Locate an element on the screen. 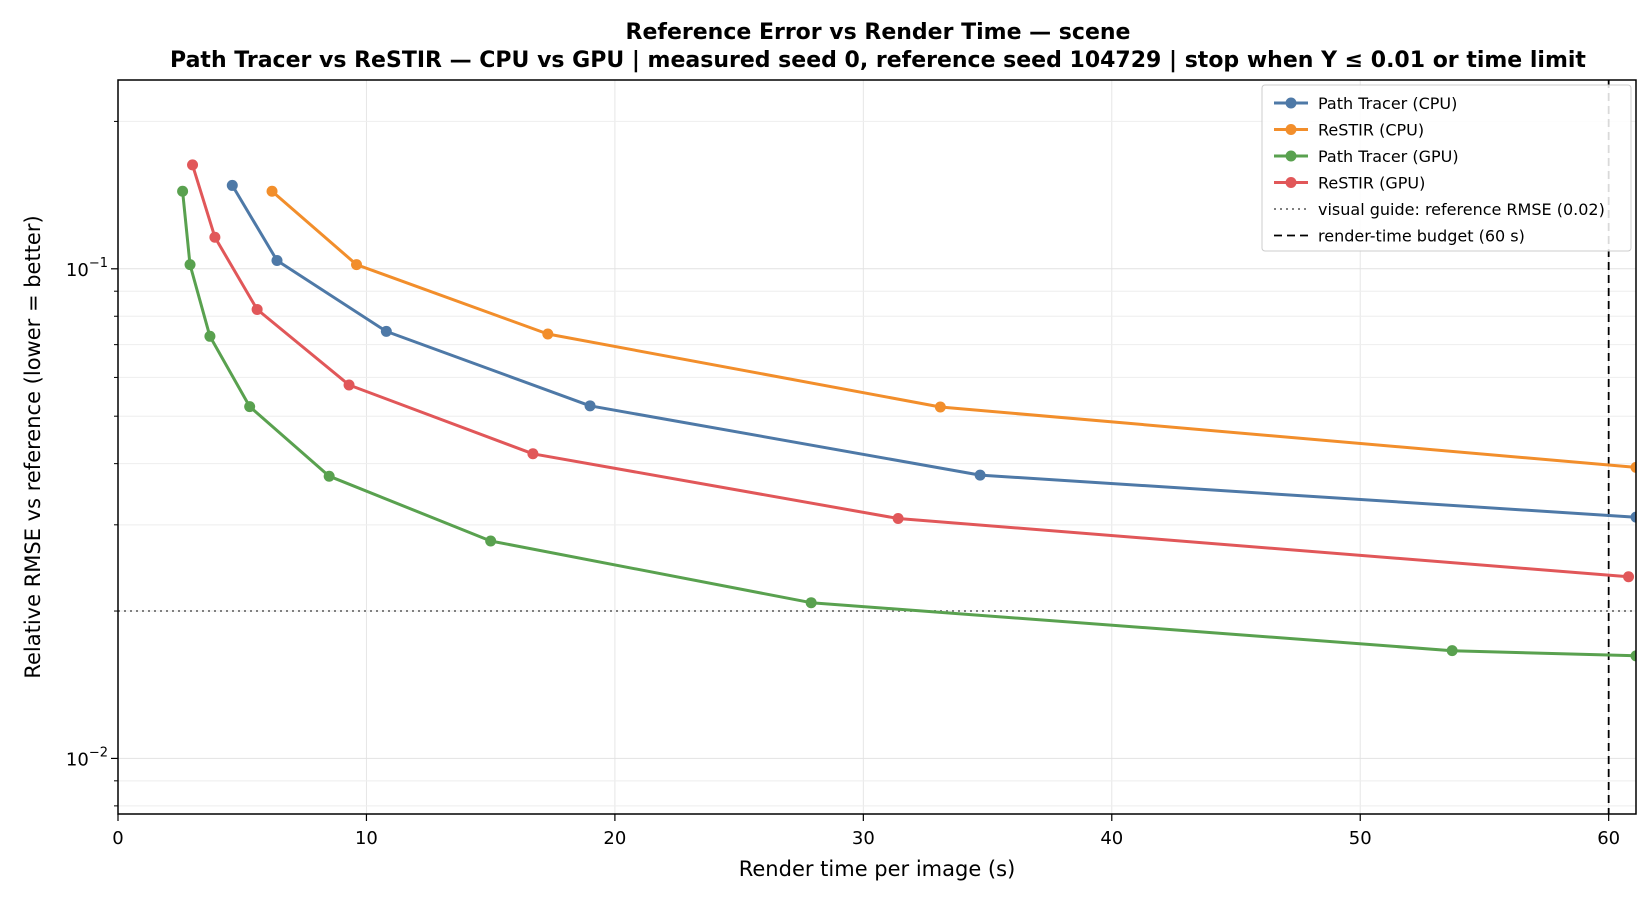 Image resolution: width=1650 pixels, height=900 pixels. x-axis: 0 10 20 30 40 50 60 is located at coordinates (866, 831).